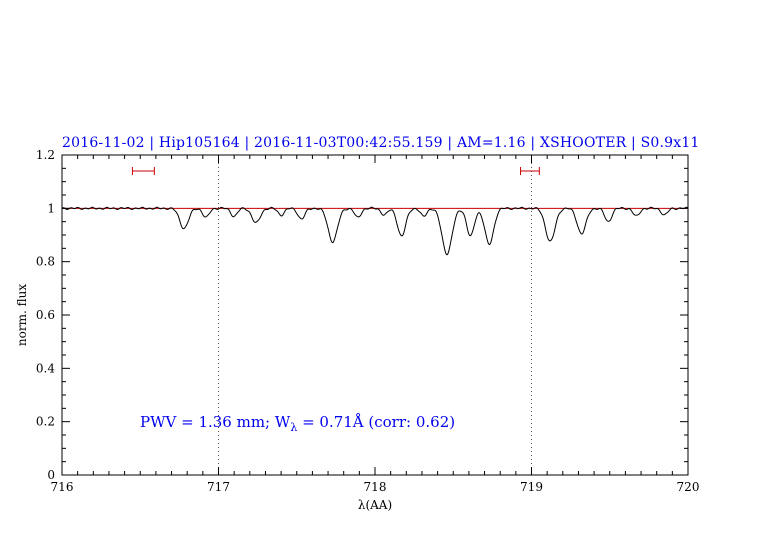 The height and width of the screenshot is (542, 782). Describe the element at coordinates (45, 315) in the screenshot. I see `y-tick-label: 0.6` at that location.